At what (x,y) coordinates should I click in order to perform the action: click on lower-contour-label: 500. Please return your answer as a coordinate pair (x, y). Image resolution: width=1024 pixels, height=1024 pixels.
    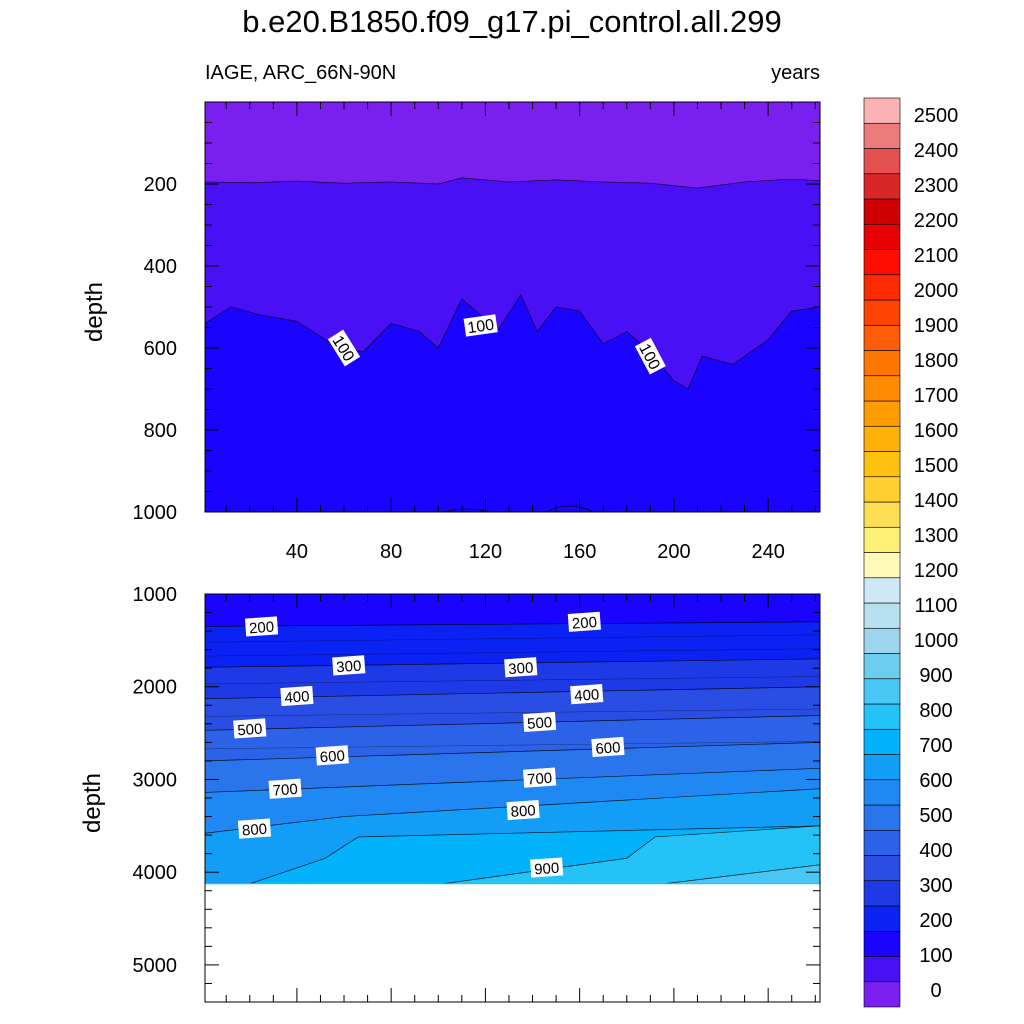
    Looking at the image, I should click on (540, 722).